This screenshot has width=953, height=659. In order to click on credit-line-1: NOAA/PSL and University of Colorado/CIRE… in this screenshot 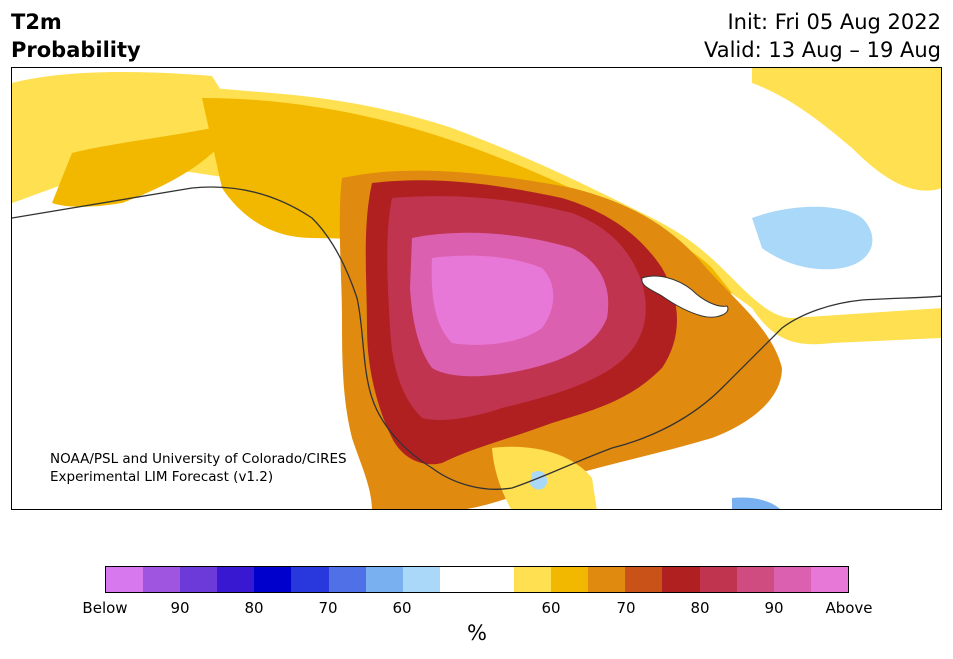, I will do `click(198, 459)`.